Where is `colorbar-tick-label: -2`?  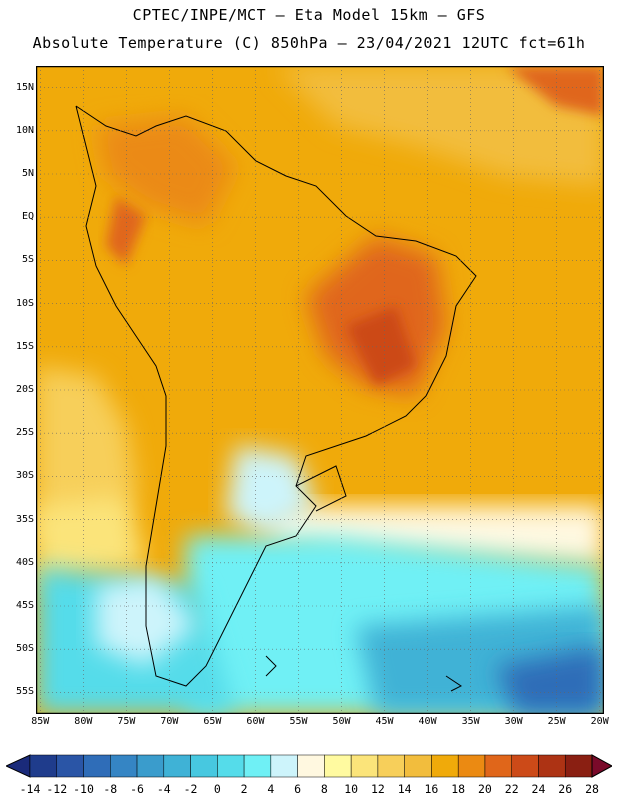 colorbar-tick-label: -2 is located at coordinates (190, 789).